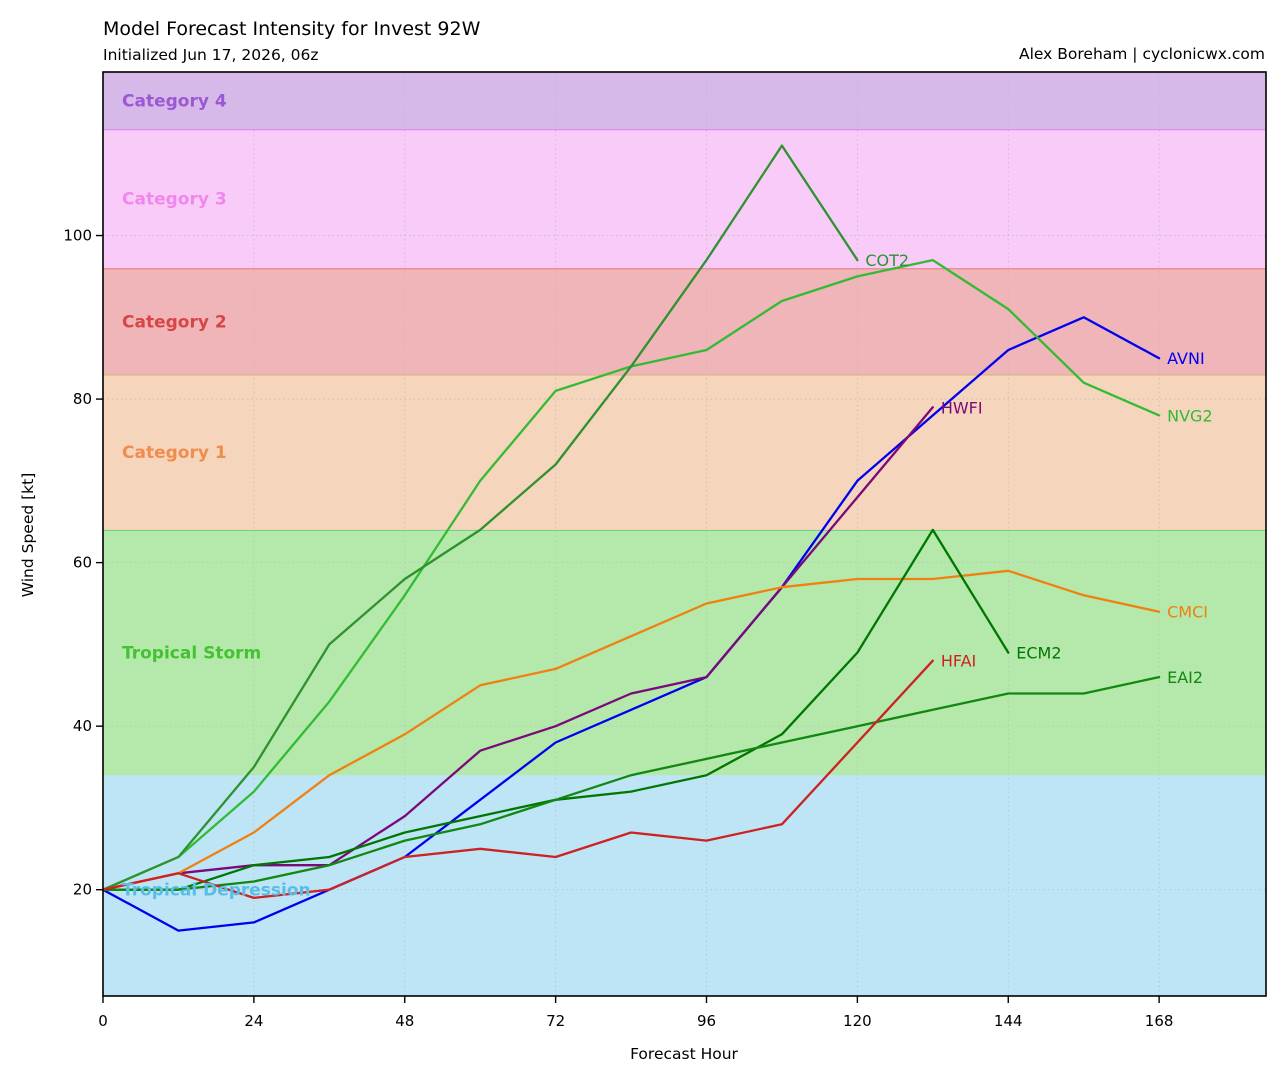  I want to click on x-tick-label-120: 120, so click(857, 1021).